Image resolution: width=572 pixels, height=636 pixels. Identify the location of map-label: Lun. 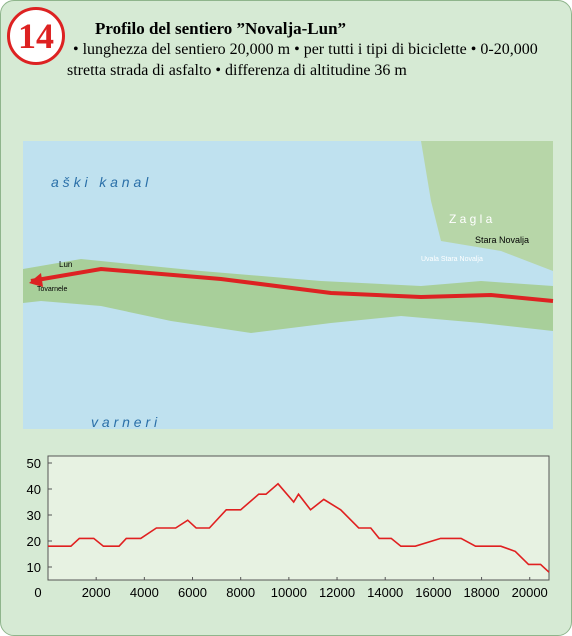
(65, 264).